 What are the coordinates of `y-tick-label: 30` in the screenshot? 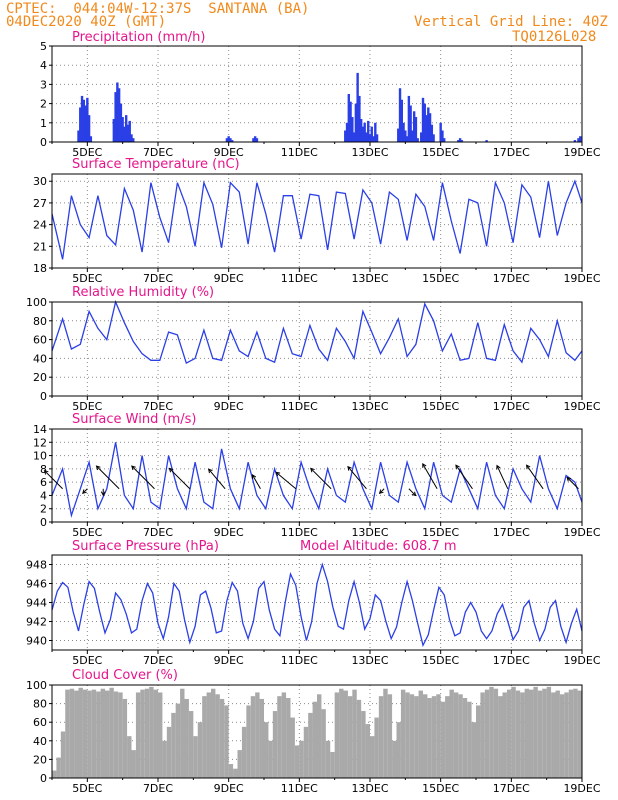 It's located at (40, 181).